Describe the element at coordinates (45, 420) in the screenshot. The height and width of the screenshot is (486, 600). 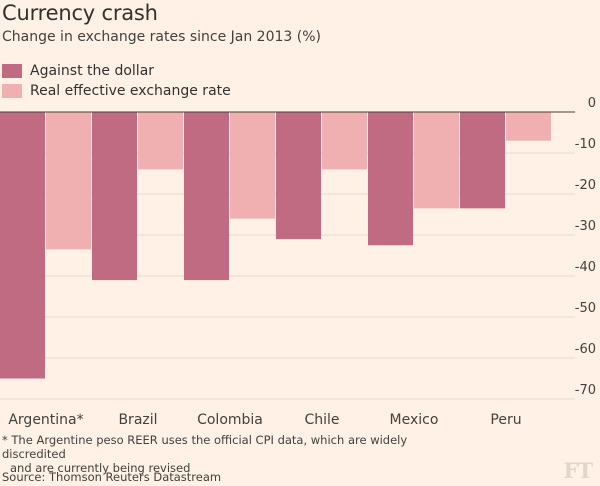
I see `x-category-label: Argentina*` at that location.